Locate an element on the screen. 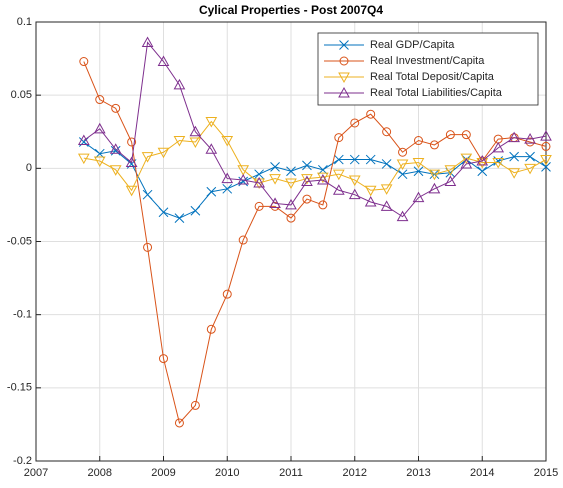 This screenshot has width=563, height=488. x-tick-label: 2015 is located at coordinates (546, 473).